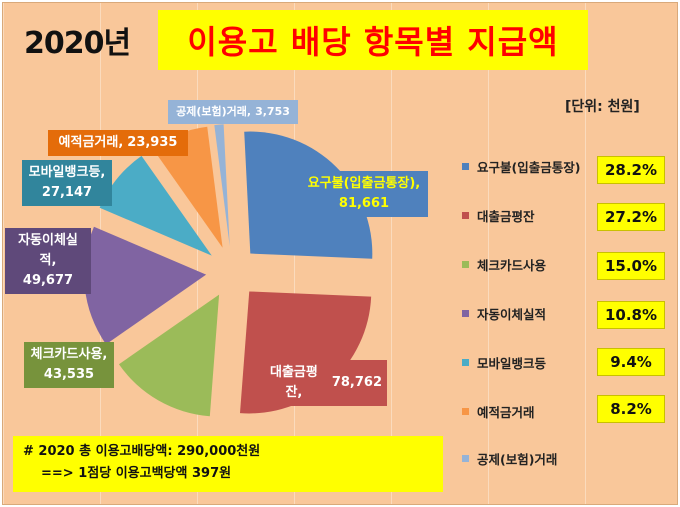  I want to click on legend-item: 대출금평잔, so click(498, 215).